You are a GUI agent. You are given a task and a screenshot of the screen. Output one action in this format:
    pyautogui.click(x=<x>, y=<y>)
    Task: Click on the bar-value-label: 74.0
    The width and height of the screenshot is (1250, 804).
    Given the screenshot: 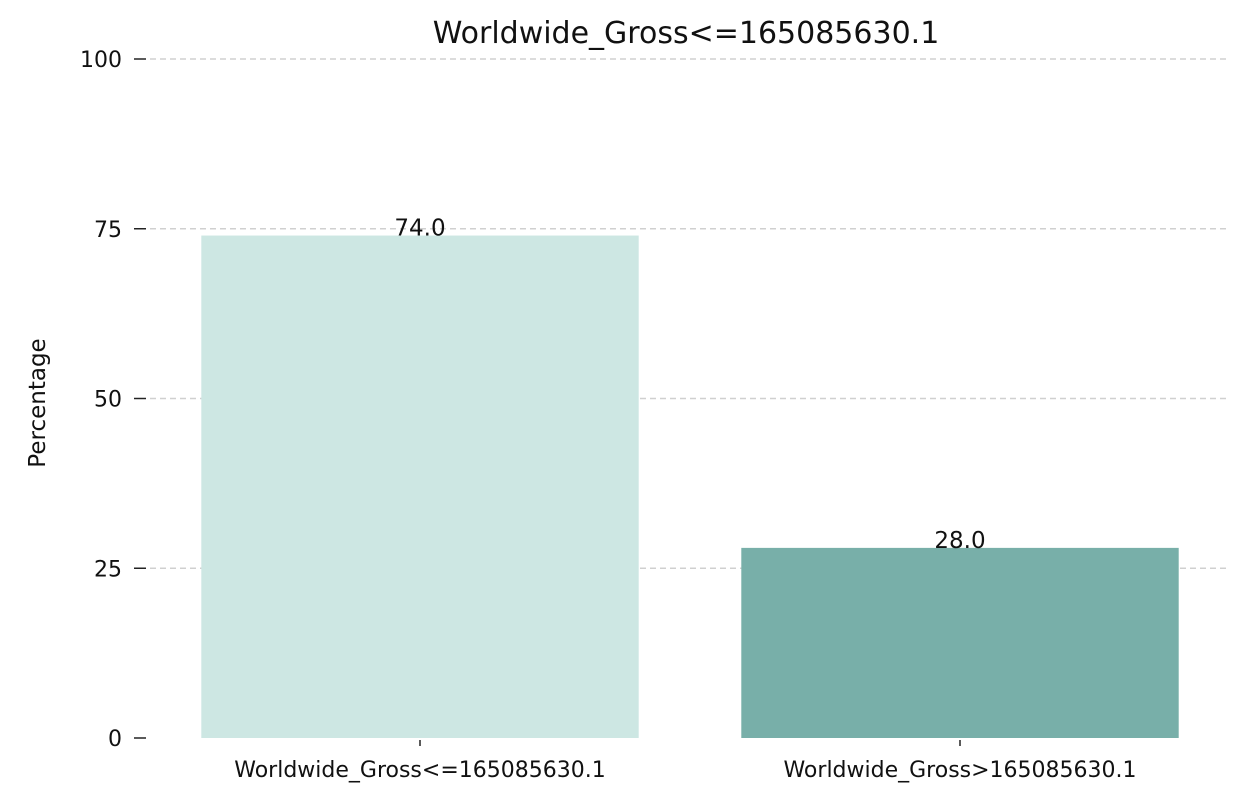 What is the action you would take?
    pyautogui.click(x=419, y=229)
    